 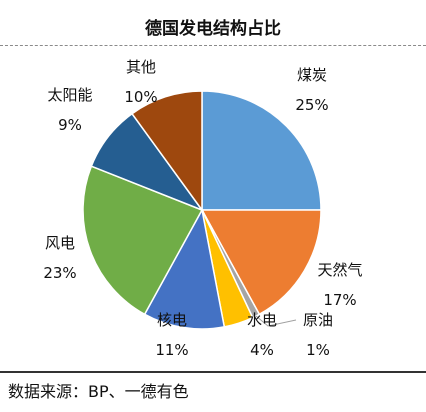 I want to click on leader-line, so click(x=276, y=321).